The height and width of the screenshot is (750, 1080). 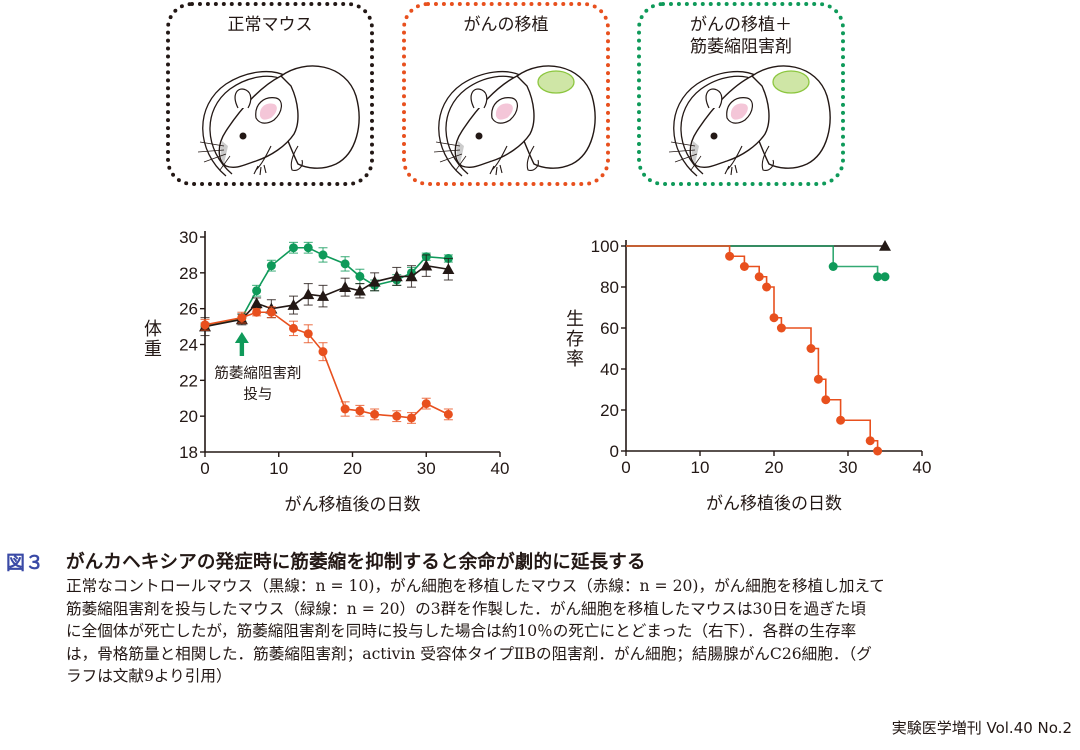 I want to click on panel-cancer-transplant: がんの移植, so click(x=506, y=94).